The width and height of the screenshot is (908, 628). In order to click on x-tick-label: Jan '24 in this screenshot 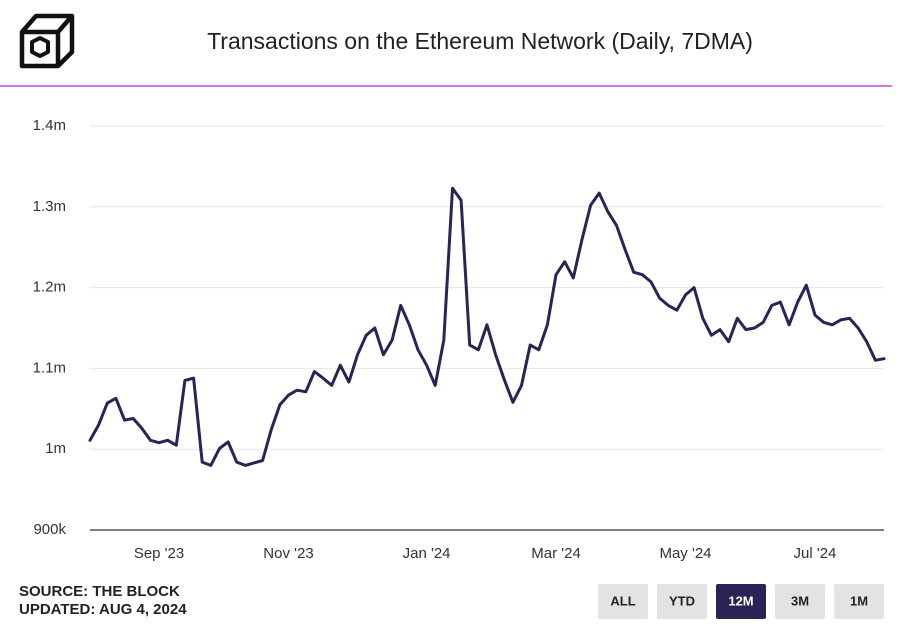, I will do `click(427, 553)`.